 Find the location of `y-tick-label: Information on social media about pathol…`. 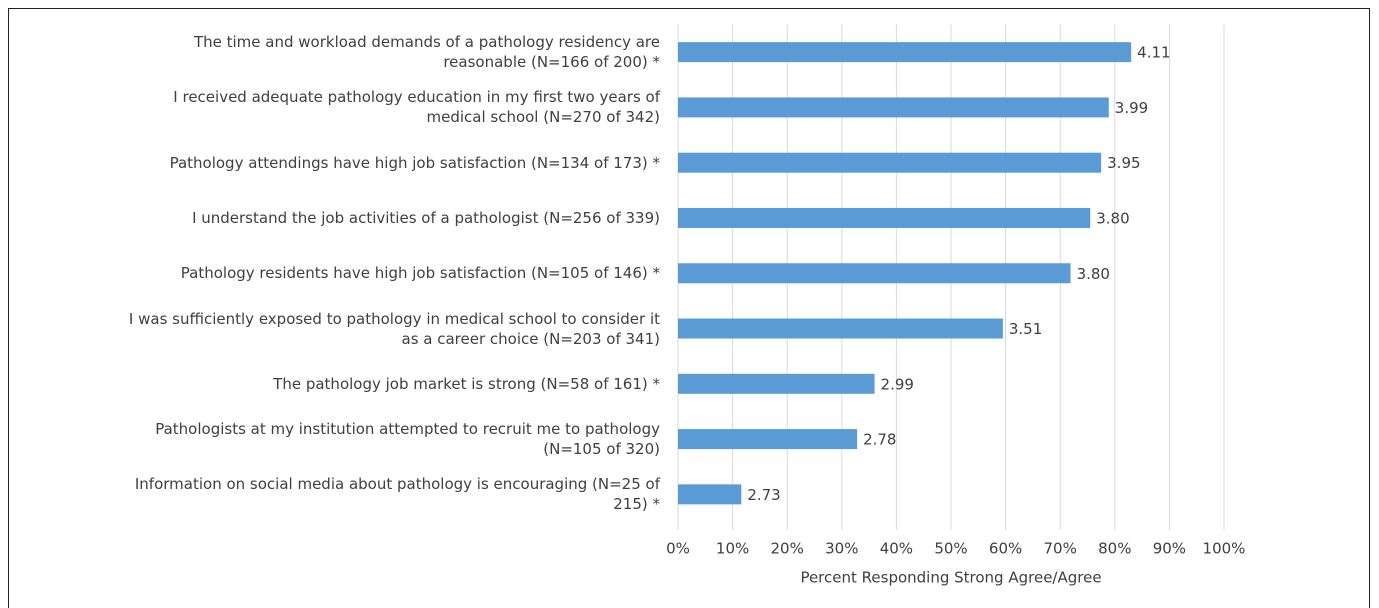

y-tick-label: Information on social media about pathol… is located at coordinates (397, 494).